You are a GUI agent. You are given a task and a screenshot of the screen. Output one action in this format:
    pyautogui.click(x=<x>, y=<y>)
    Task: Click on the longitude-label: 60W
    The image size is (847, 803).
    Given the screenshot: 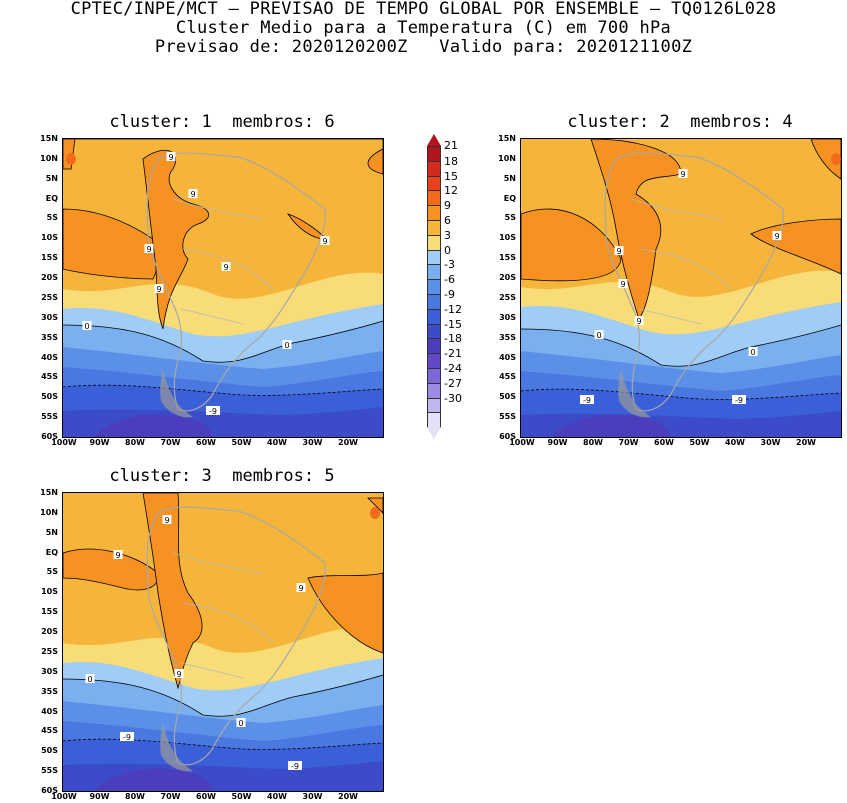 What is the action you would take?
    pyautogui.click(x=664, y=442)
    